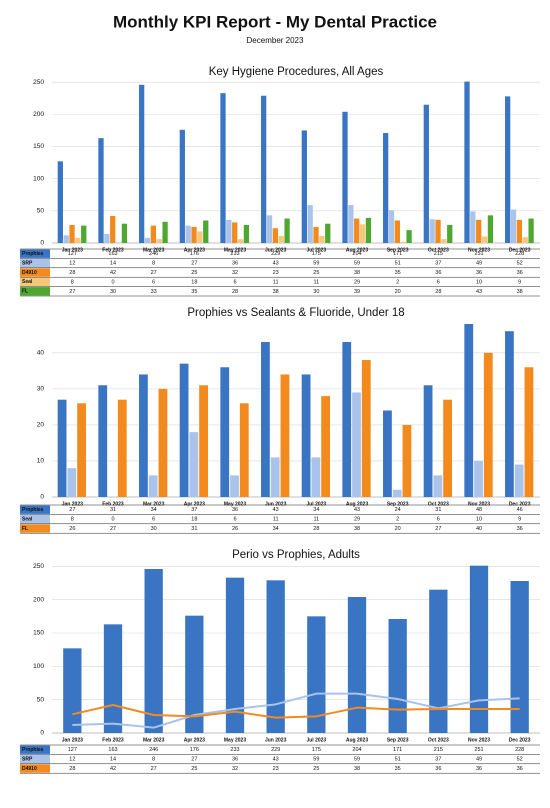  What do you see at coordinates (41, 353) in the screenshot?
I see `y-tick-label: 40` at bounding box center [41, 353].